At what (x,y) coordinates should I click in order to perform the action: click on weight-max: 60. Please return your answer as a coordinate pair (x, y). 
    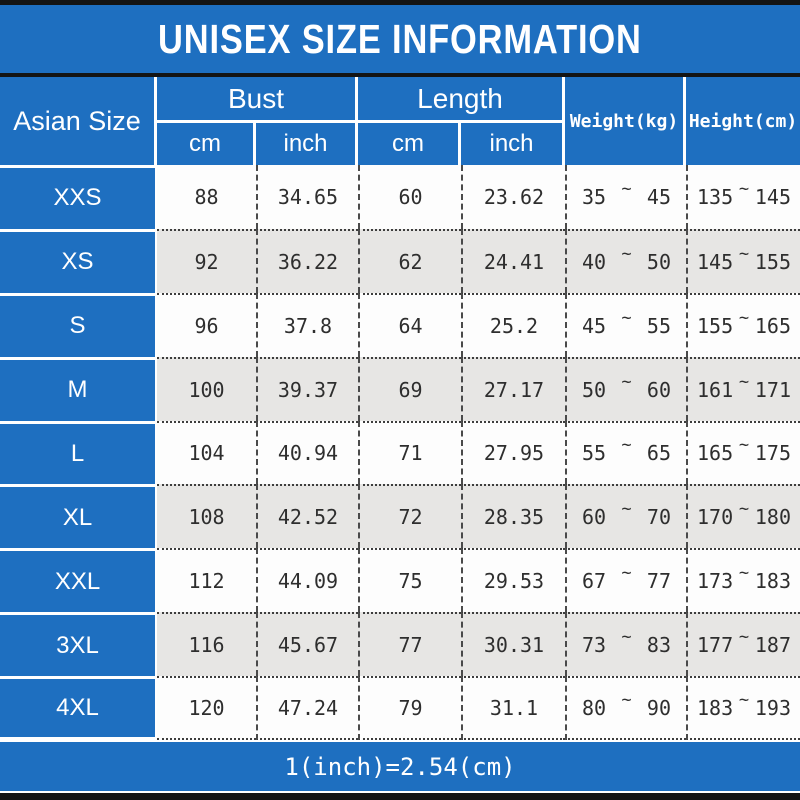
    Looking at the image, I should click on (658, 389).